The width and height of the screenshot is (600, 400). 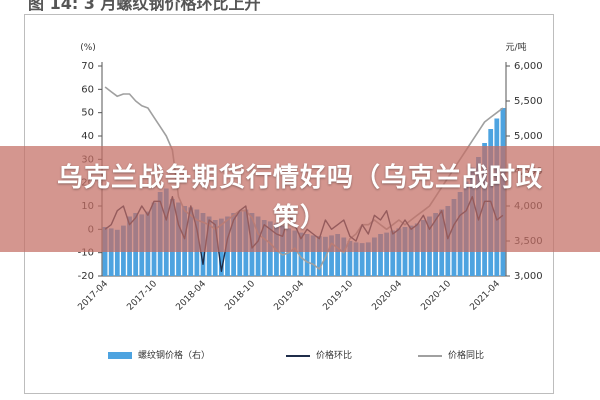 What do you see at coordinates (334, 356) in the screenshot?
I see `legend-label-mom: 价格环比` at bounding box center [334, 356].